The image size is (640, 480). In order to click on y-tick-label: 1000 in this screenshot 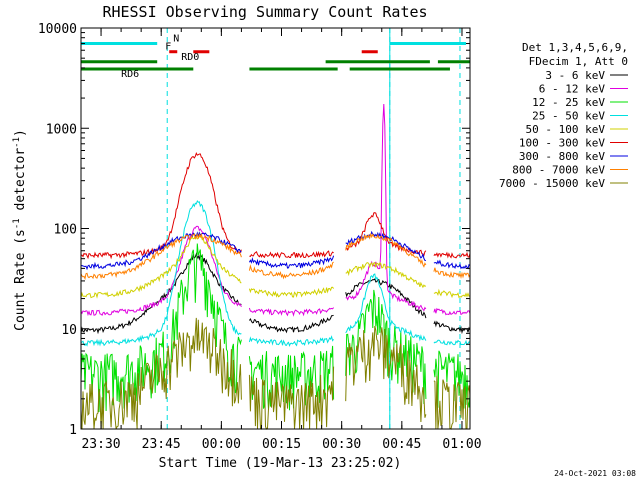, I will do `click(61, 129)`.